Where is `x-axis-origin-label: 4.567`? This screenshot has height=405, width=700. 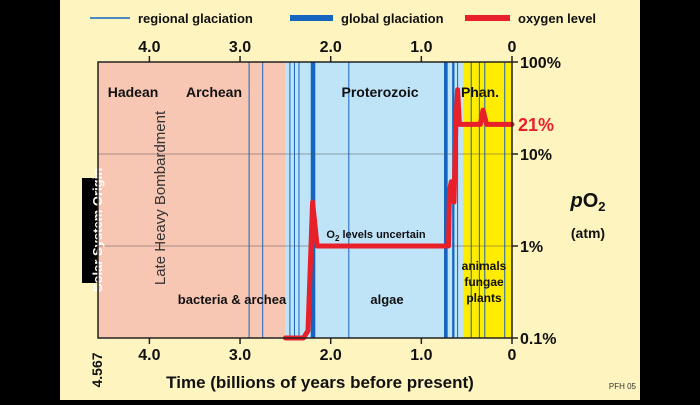 x-axis-origin-label: 4.567 is located at coordinates (97, 369).